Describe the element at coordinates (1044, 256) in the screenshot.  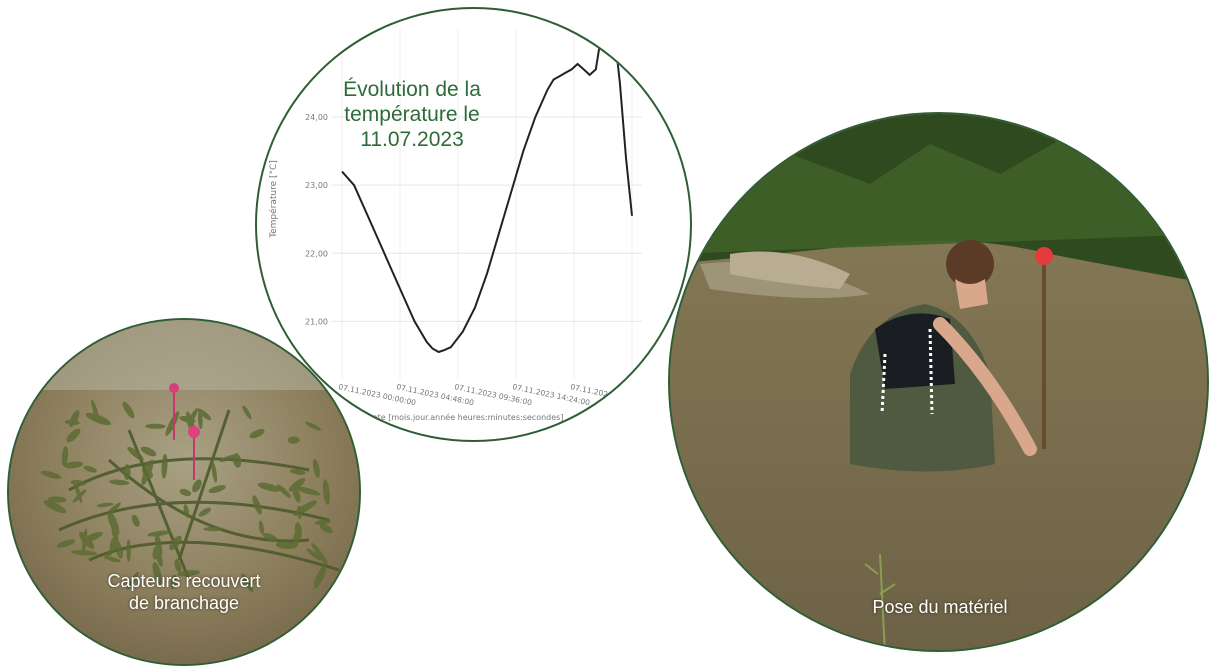
I see `sensor-stake-marker-icon` at that location.